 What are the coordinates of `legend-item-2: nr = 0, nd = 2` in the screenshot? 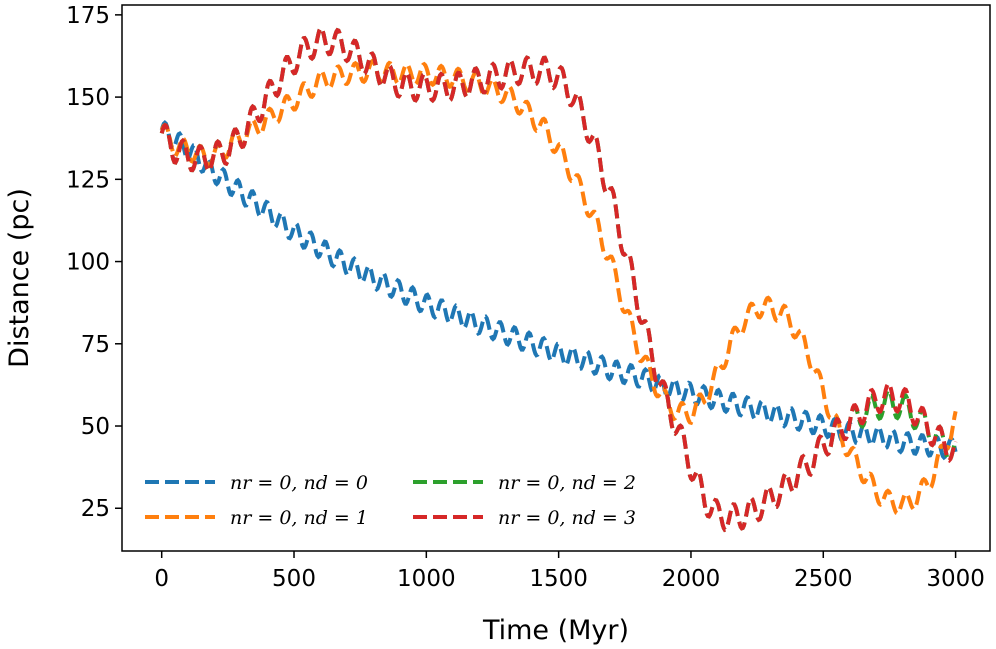 It's located at (524, 483).